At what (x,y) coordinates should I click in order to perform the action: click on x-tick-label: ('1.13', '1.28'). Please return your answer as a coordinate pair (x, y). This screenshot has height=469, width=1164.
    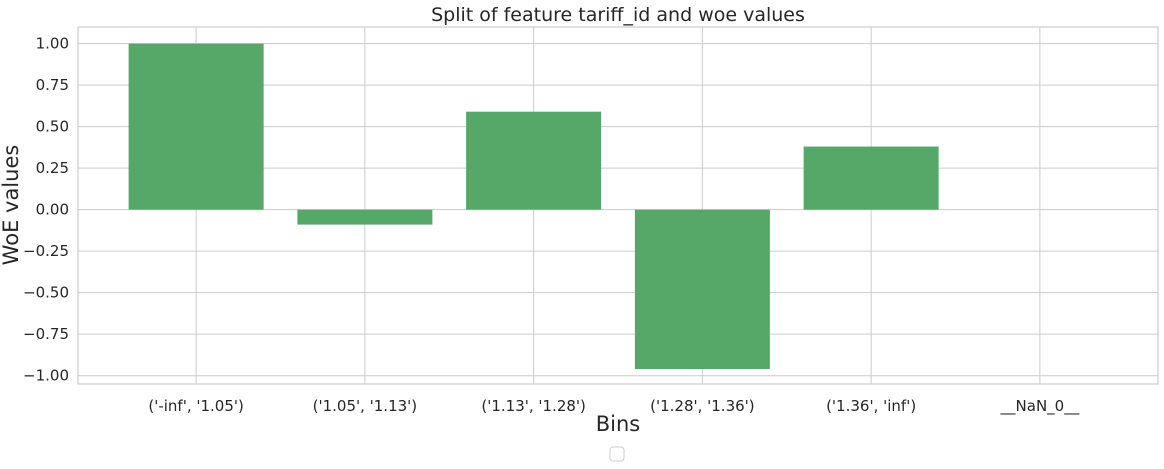
    Looking at the image, I should click on (533, 406).